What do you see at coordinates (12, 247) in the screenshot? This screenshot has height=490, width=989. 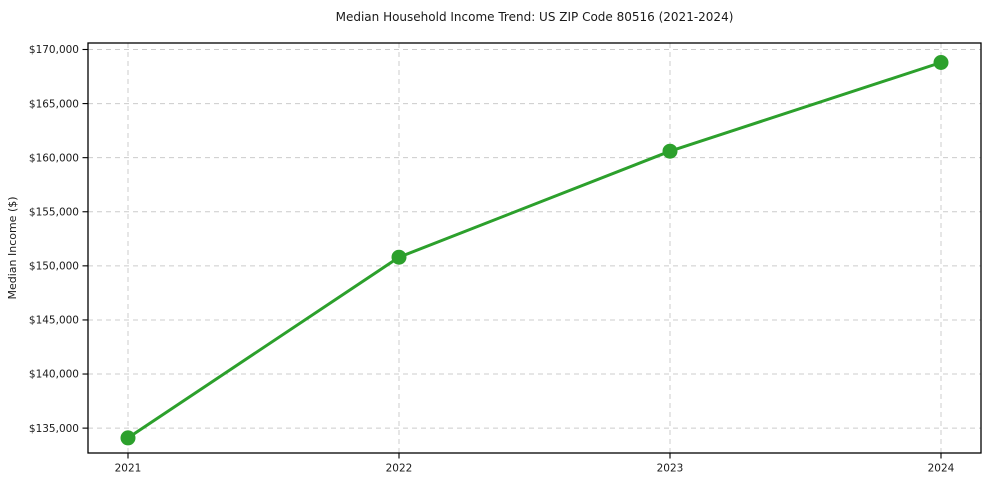 I see `y-axis-label: Median Income ($)` at bounding box center [12, 247].